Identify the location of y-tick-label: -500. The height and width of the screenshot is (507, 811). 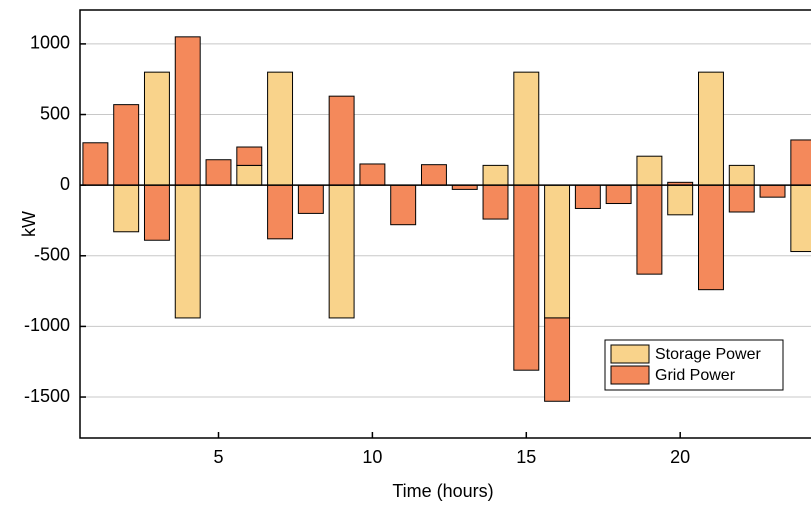
(52, 255).